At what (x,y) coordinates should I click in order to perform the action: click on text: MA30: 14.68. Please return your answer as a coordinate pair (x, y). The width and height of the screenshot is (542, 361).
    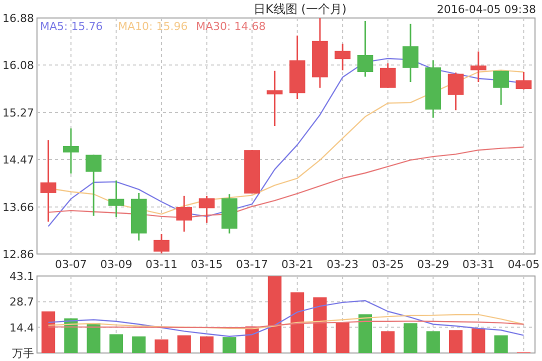
    Looking at the image, I should click on (231, 26).